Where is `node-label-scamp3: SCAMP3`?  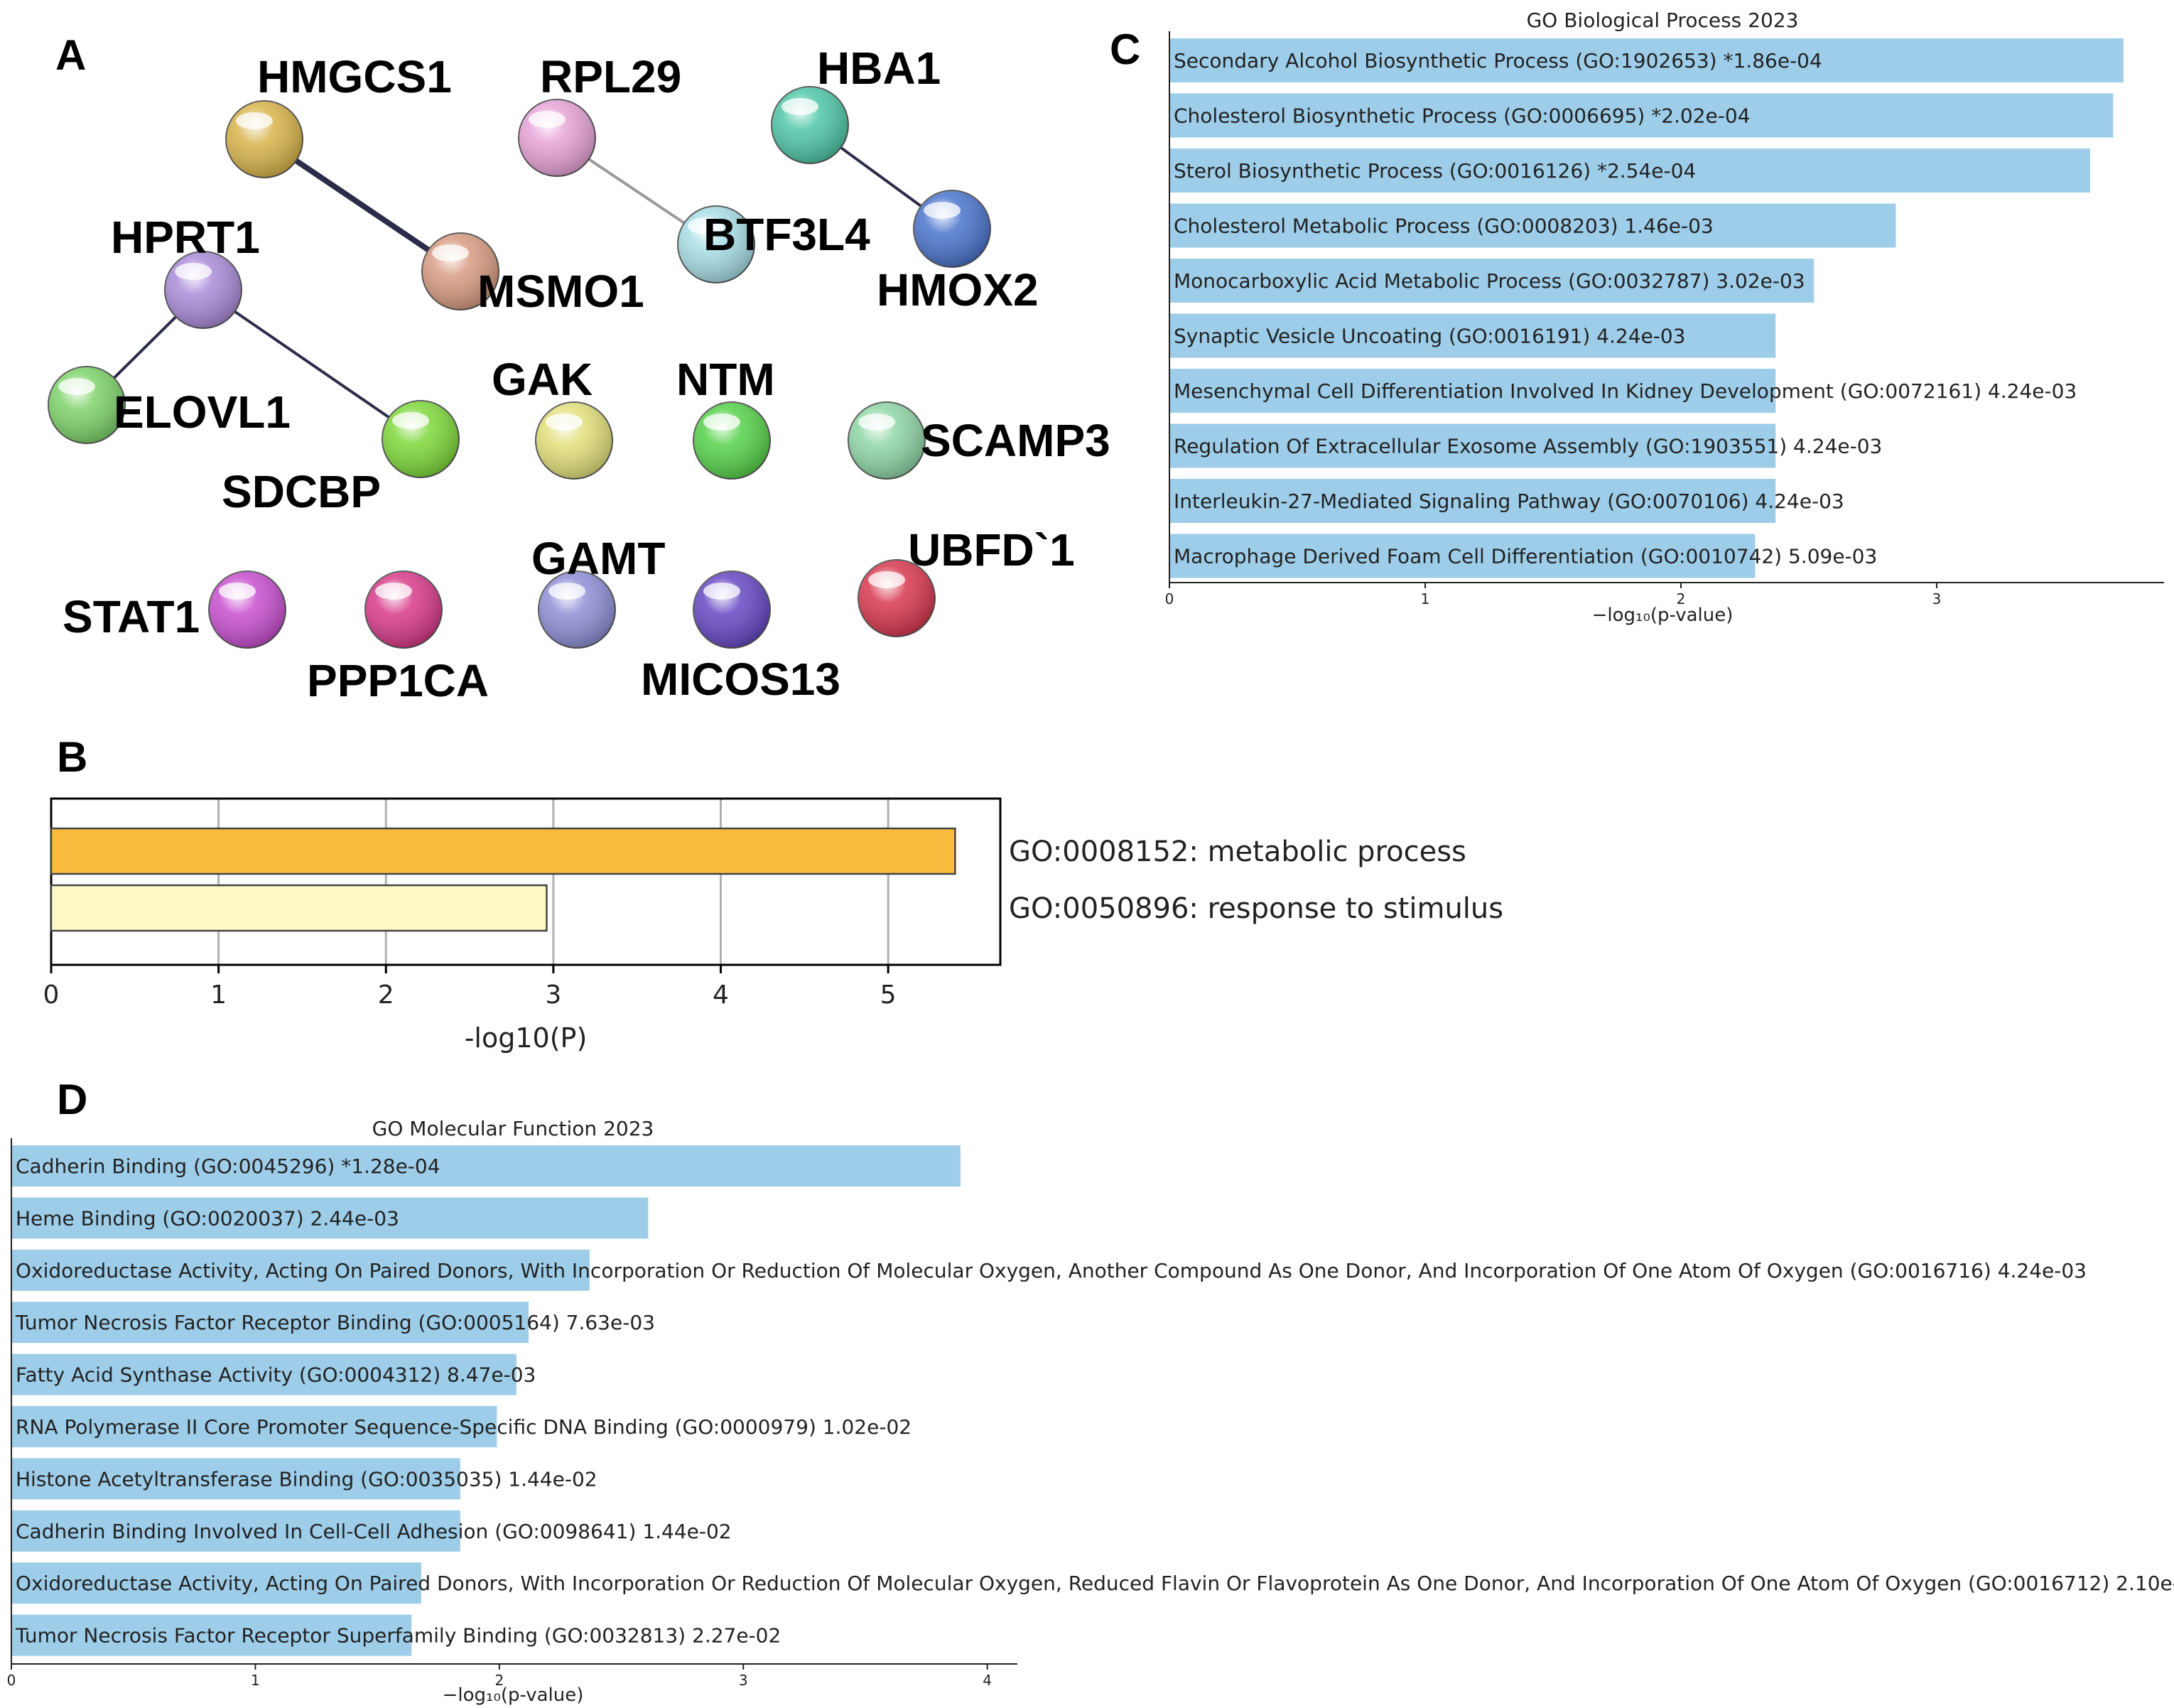 node-label-scamp3: SCAMP3 is located at coordinates (1016, 440).